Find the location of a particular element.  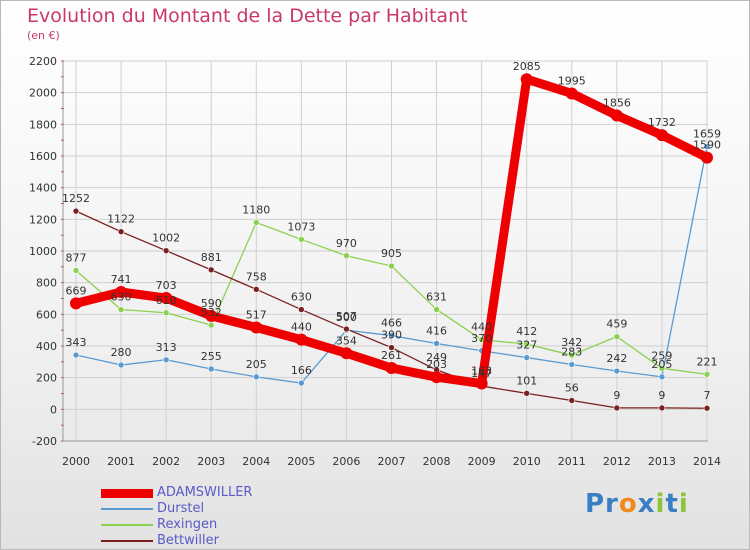

data-label: 370 is located at coordinates (481, 338).